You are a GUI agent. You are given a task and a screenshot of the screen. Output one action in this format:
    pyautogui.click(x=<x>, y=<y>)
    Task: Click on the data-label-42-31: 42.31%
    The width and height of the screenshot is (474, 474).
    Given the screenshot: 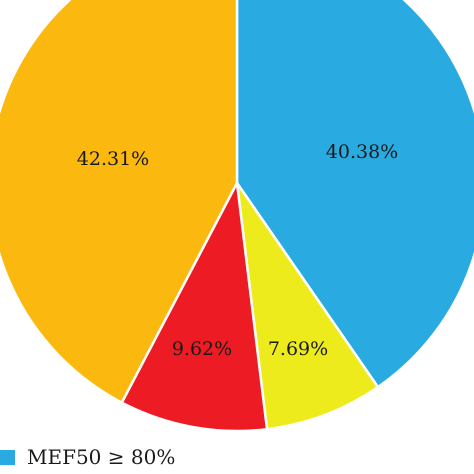 What is the action you would take?
    pyautogui.click(x=113, y=159)
    